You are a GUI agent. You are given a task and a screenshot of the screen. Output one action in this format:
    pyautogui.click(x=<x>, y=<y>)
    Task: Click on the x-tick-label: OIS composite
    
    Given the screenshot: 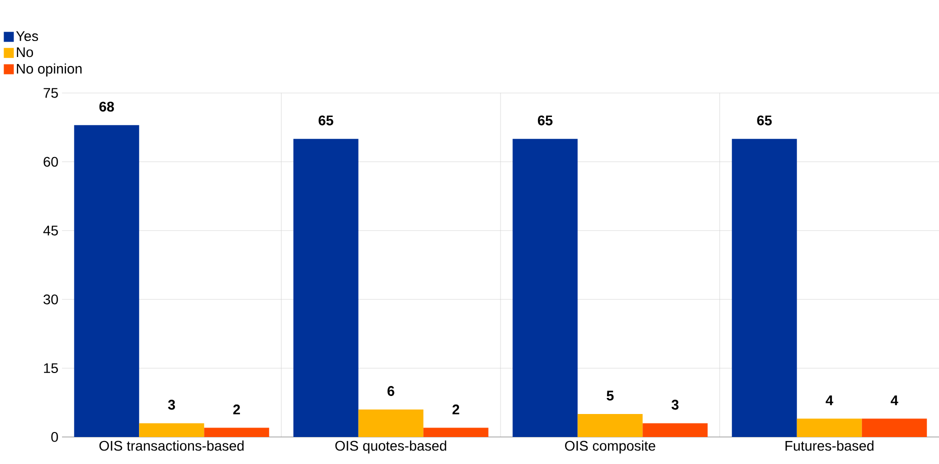 What is the action you would take?
    pyautogui.click(x=610, y=447)
    